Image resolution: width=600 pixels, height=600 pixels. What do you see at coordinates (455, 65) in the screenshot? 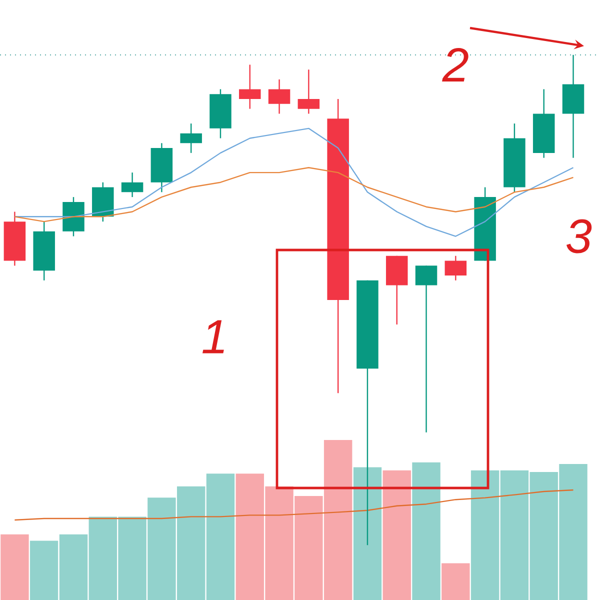
I see `annotation: 2` at bounding box center [455, 65].